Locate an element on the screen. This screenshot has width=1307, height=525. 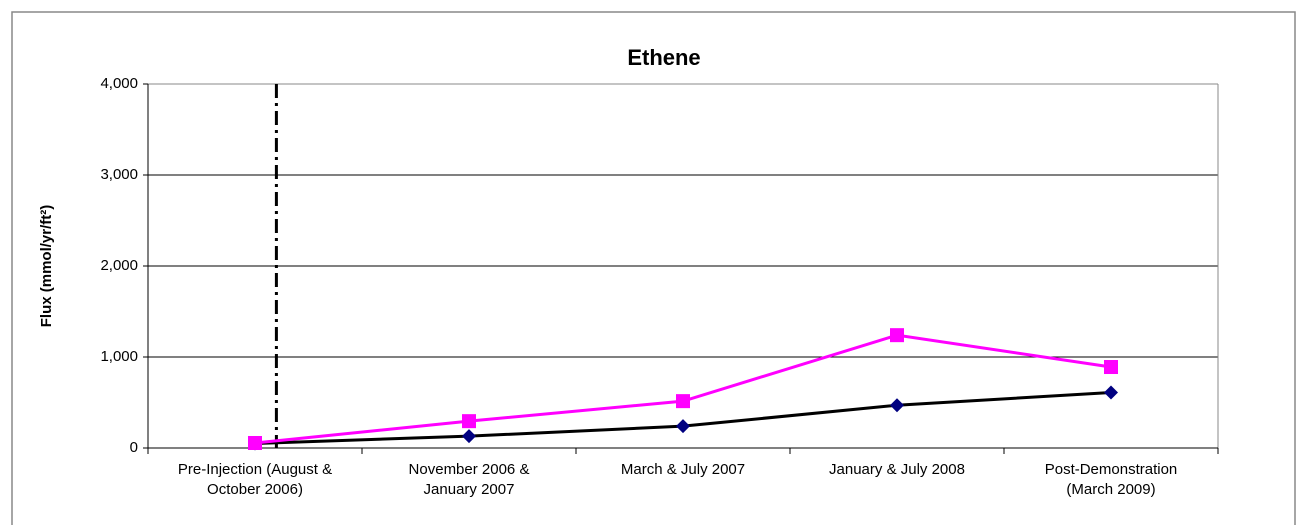
y-tick-label: 1,000 is located at coordinates (119, 356).